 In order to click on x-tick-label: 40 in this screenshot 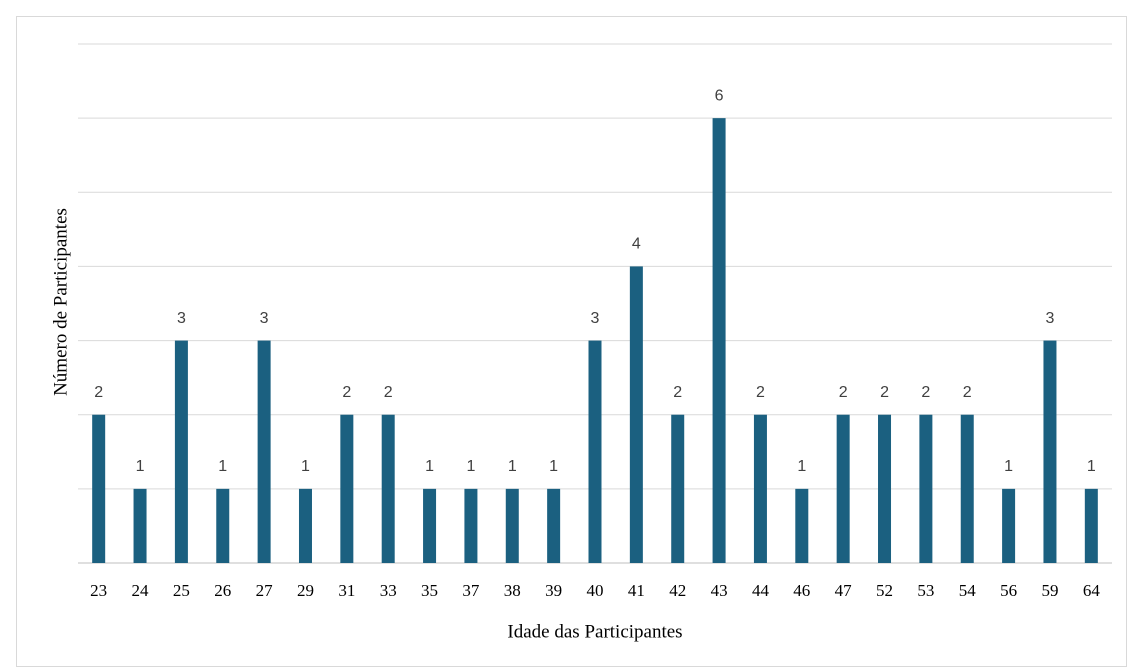, I will do `click(595, 590)`.